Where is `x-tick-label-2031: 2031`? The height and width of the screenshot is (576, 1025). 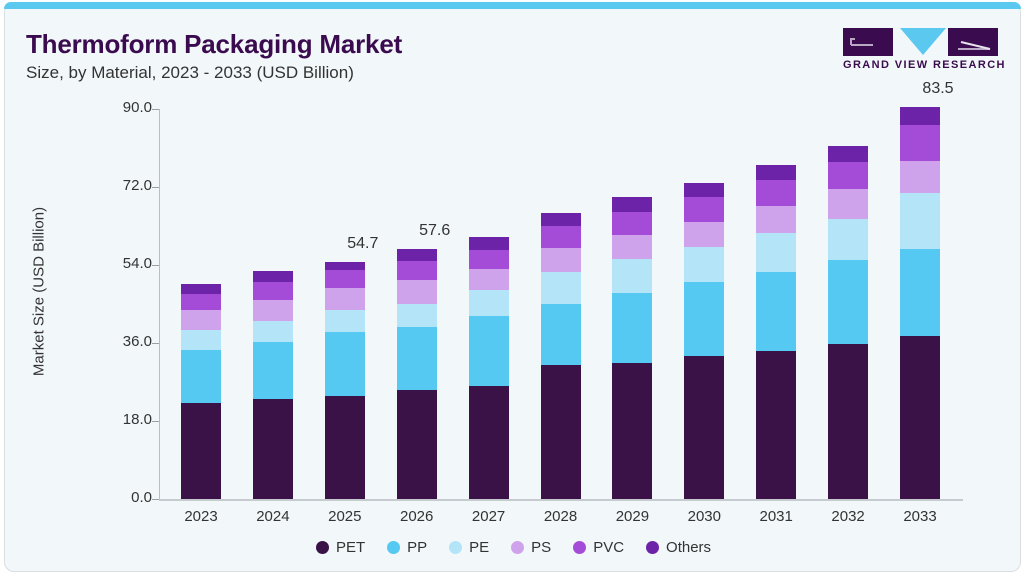
x-tick-label-2031: 2031 is located at coordinates (776, 516).